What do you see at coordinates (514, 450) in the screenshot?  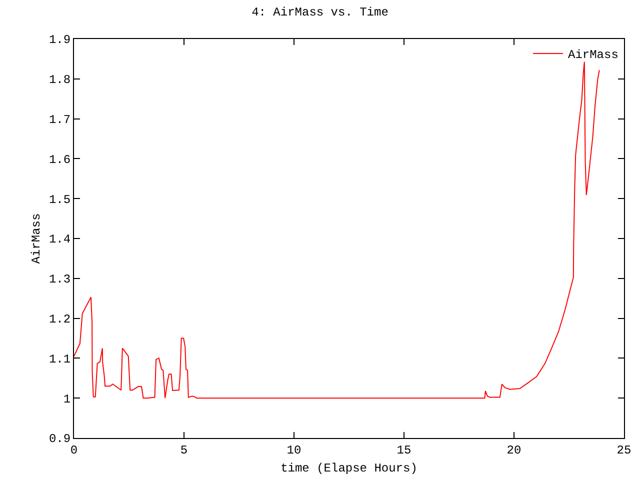 I see `x-tick-label: 20` at bounding box center [514, 450].